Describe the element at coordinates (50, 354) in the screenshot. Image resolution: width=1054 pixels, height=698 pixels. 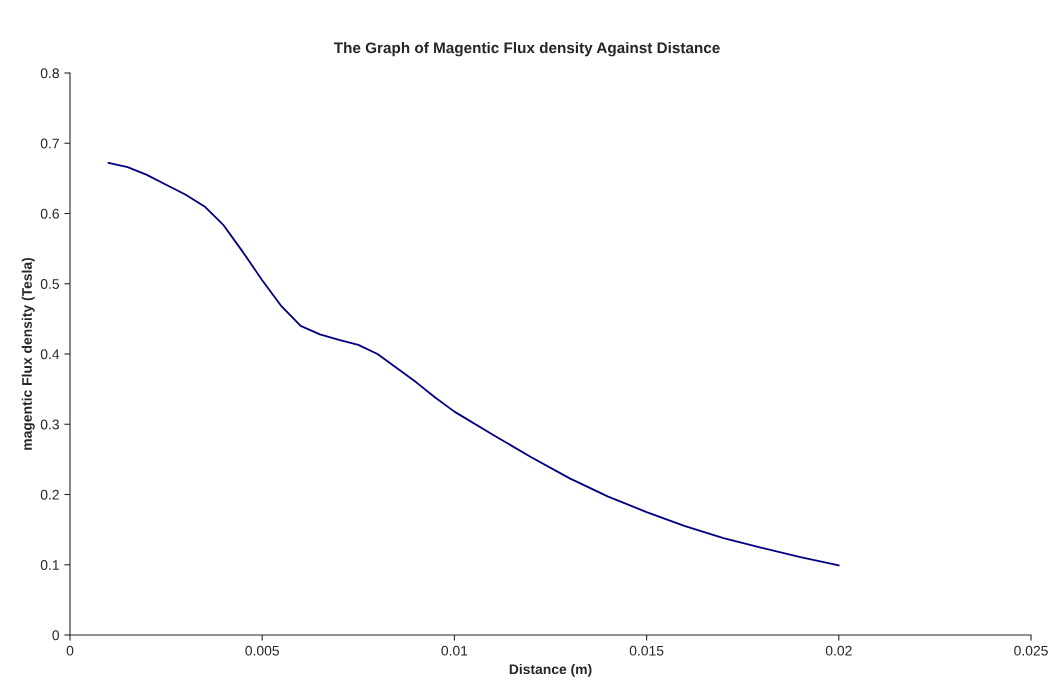
I see `y-tick-label: 0.4` at that location.